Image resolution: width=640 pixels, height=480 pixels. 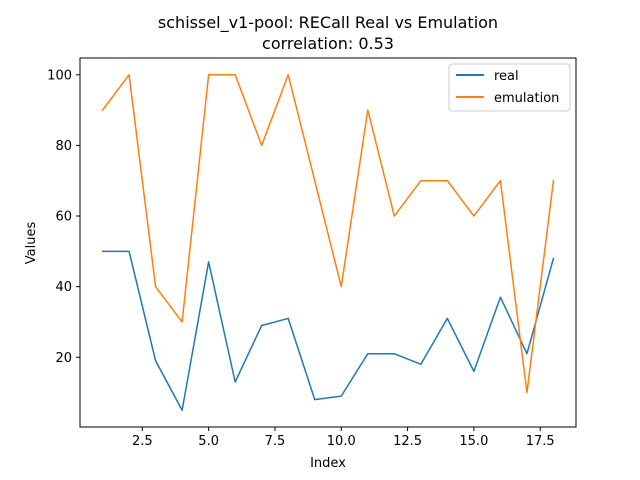 What do you see at coordinates (526, 98) in the screenshot?
I see `legend-label-emulation: emulation` at bounding box center [526, 98].